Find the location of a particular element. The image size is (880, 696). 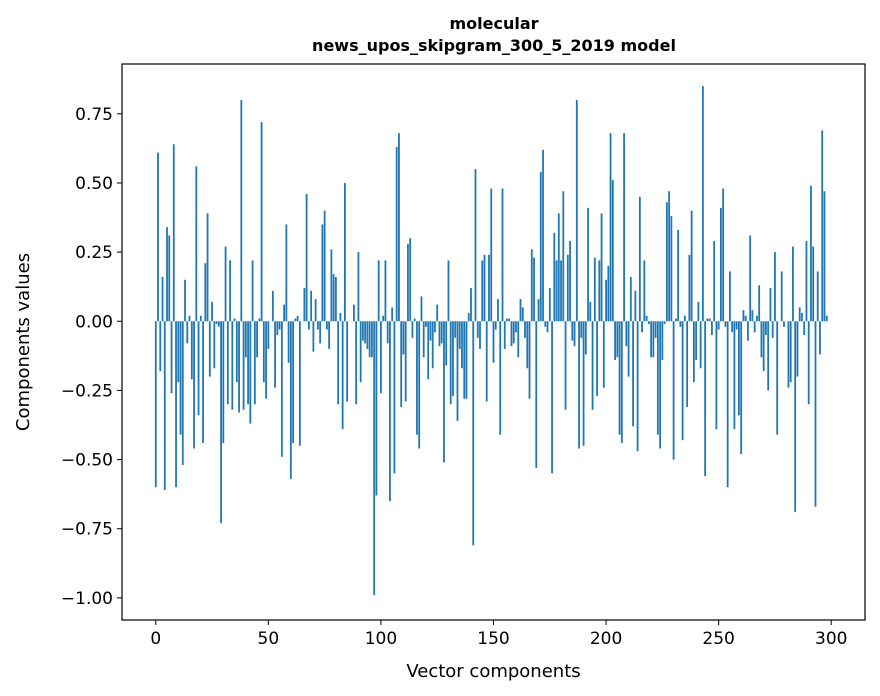

y-tick-label: −0.50 is located at coordinates (87, 461).